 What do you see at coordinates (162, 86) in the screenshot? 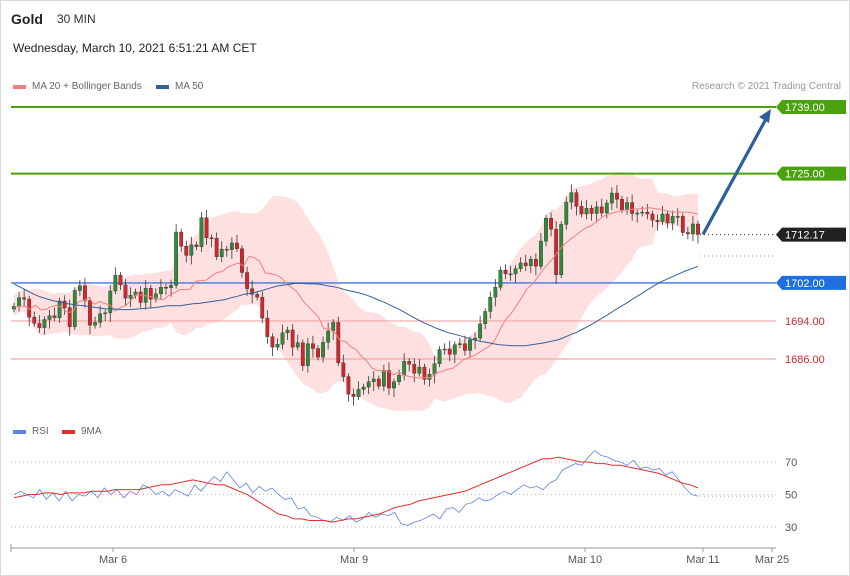
I see `ma50-swatch` at bounding box center [162, 86].